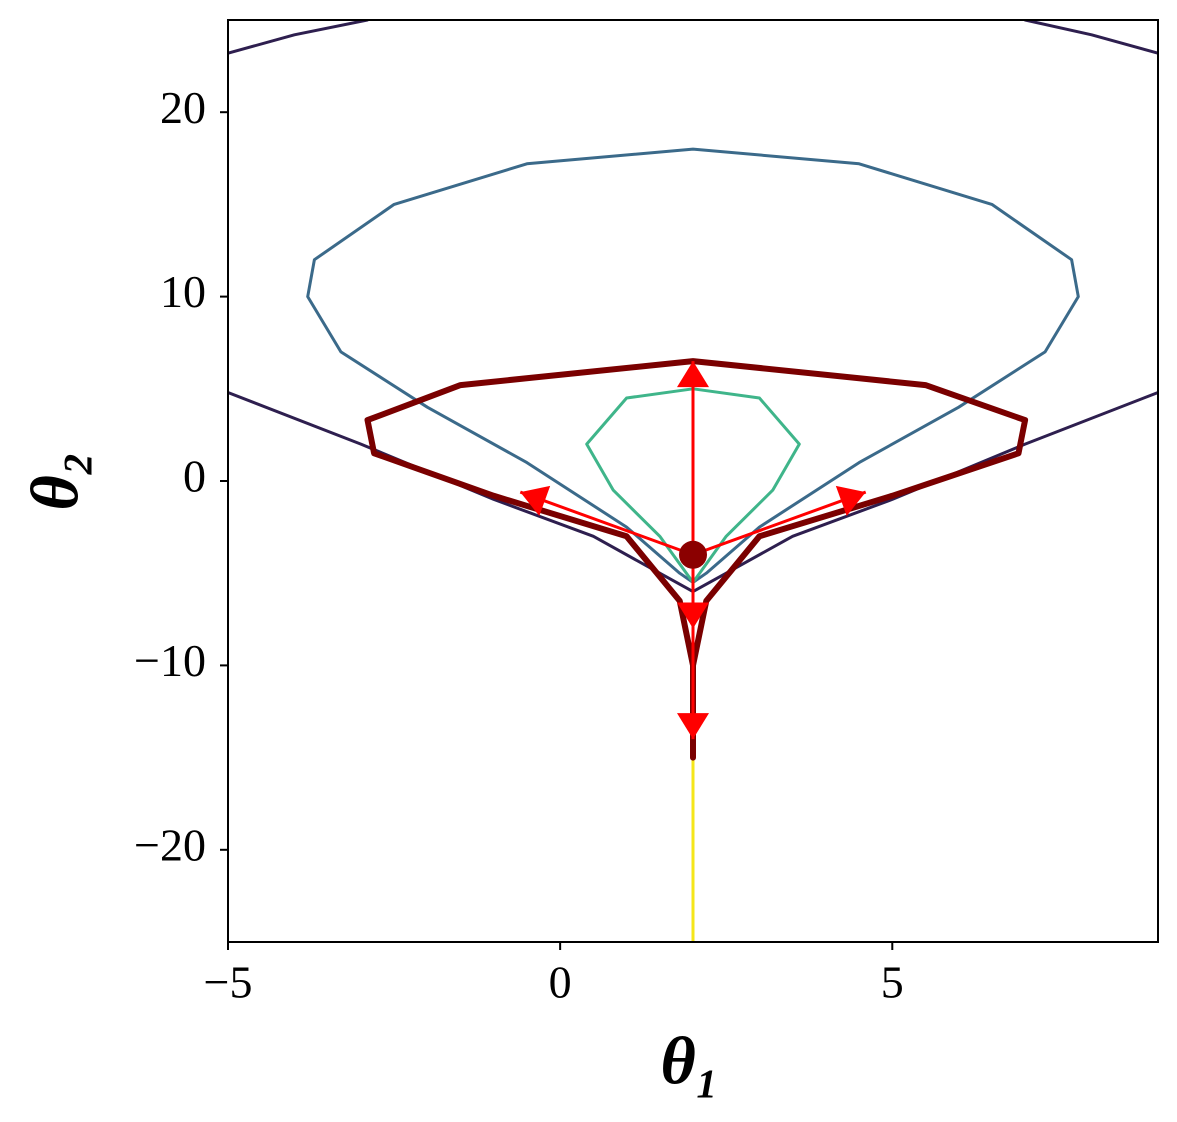 The height and width of the screenshot is (1122, 1177). Describe the element at coordinates (228, 982) in the screenshot. I see `x-tick-label: −5` at that location.